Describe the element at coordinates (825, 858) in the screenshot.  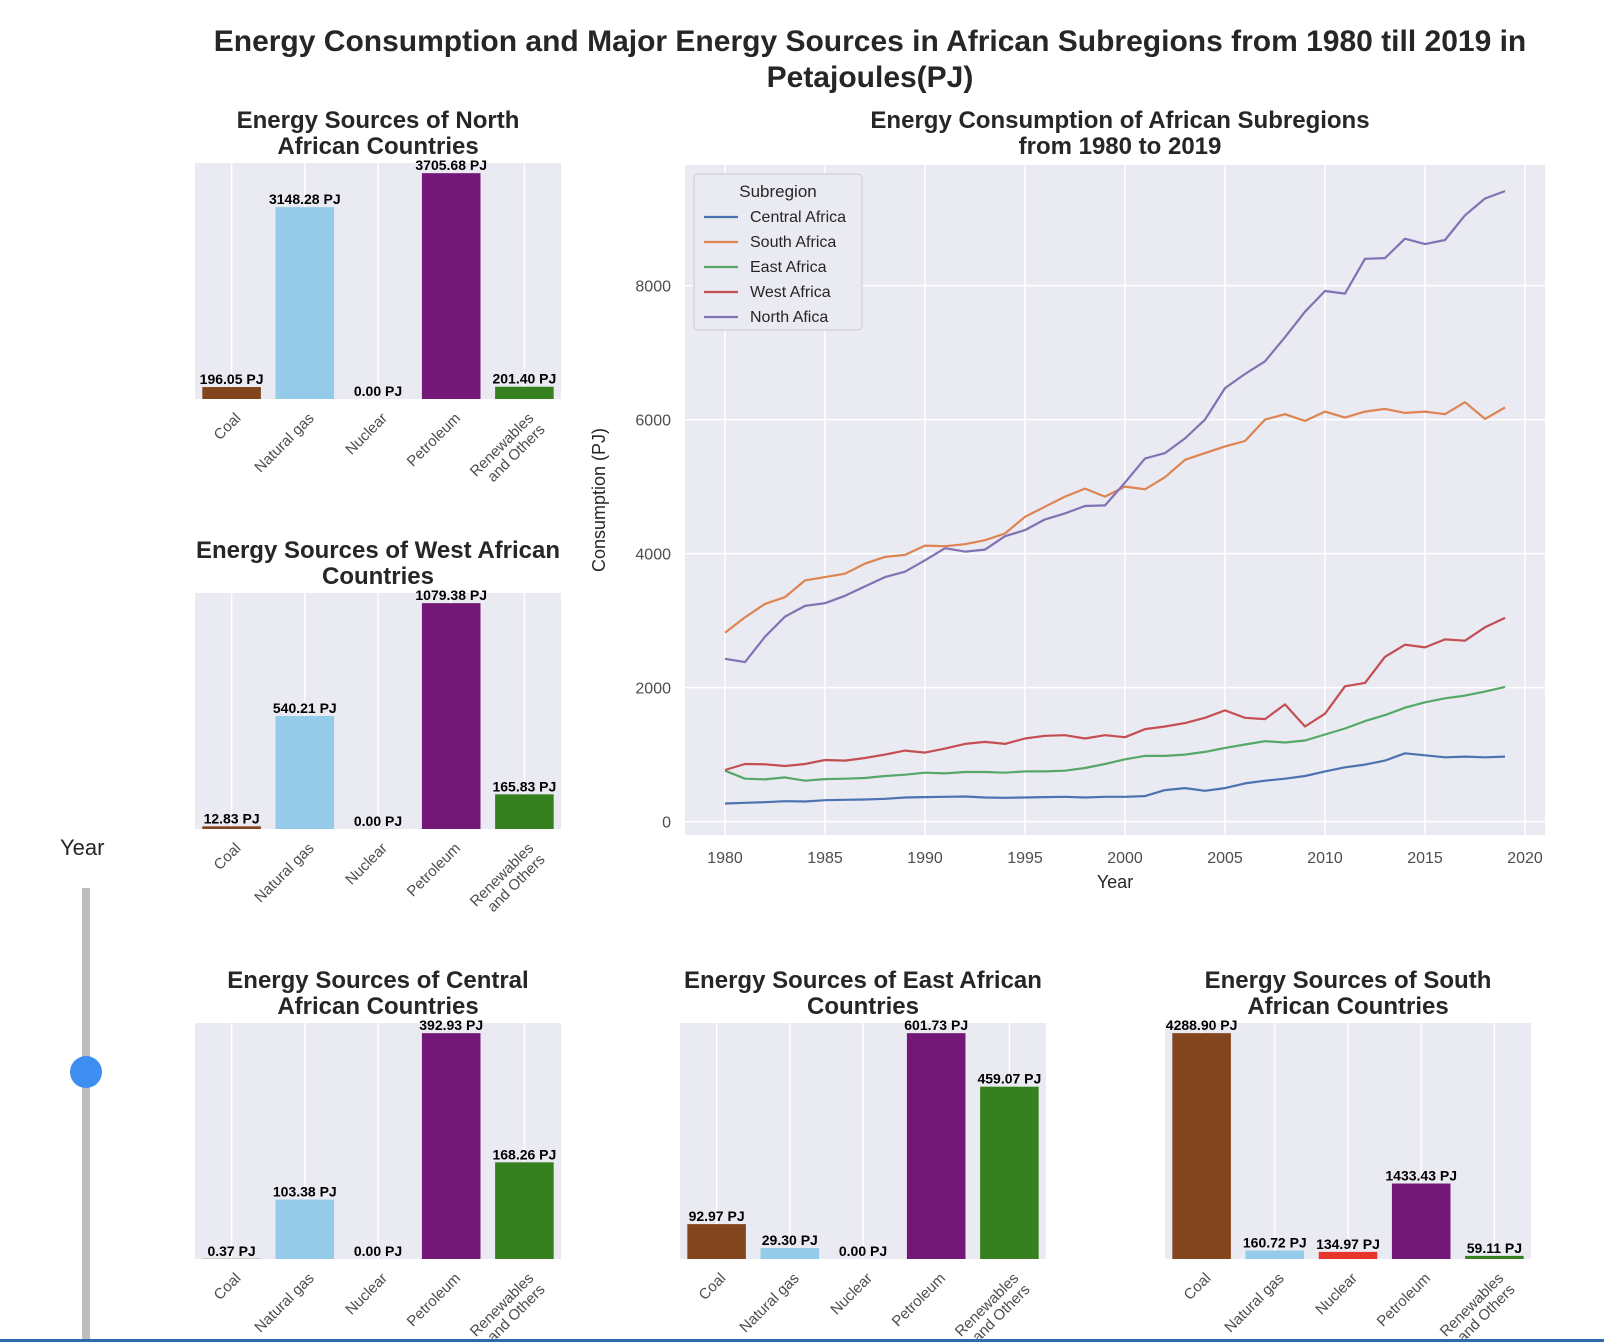
I see `x-tick-label: 1985` at that location.